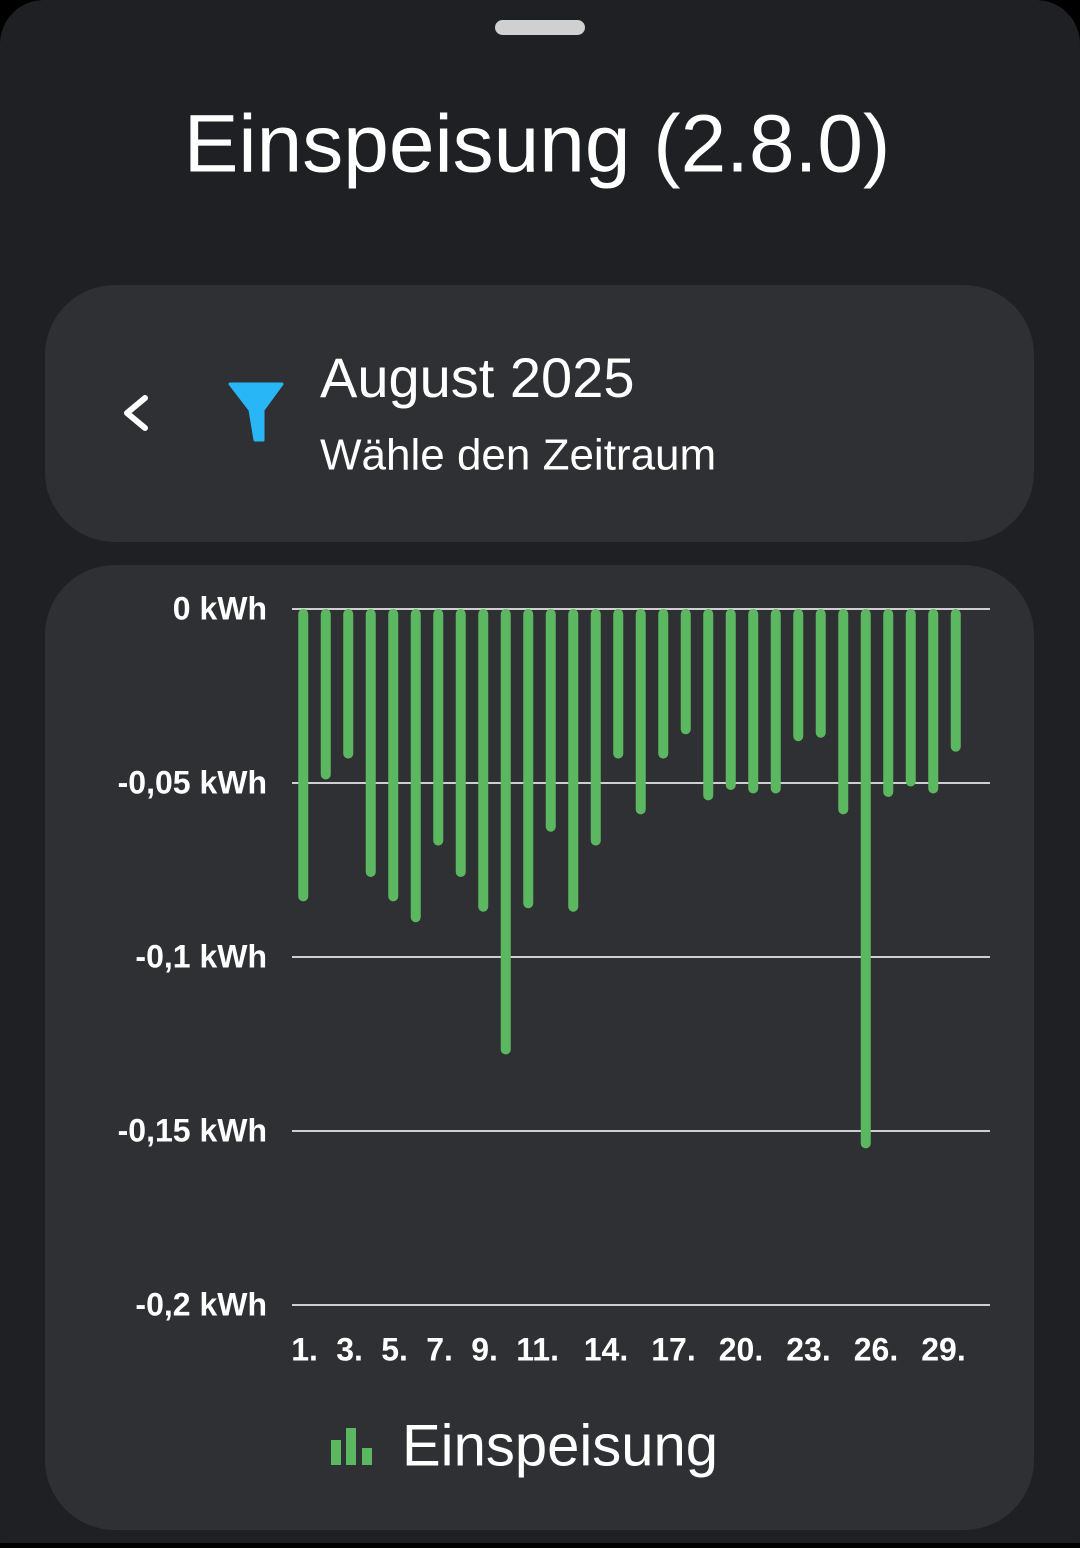 The width and height of the screenshot is (1080, 1548). What do you see at coordinates (560, 1445) in the screenshot?
I see `legend-label: Einspeisung` at bounding box center [560, 1445].